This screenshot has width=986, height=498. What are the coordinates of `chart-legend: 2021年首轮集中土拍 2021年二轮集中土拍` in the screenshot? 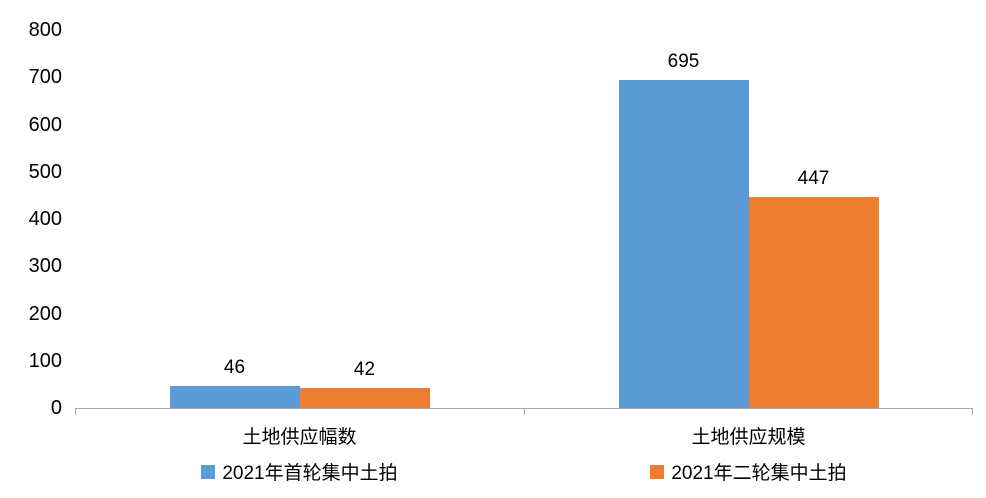 It's located at (524, 471).